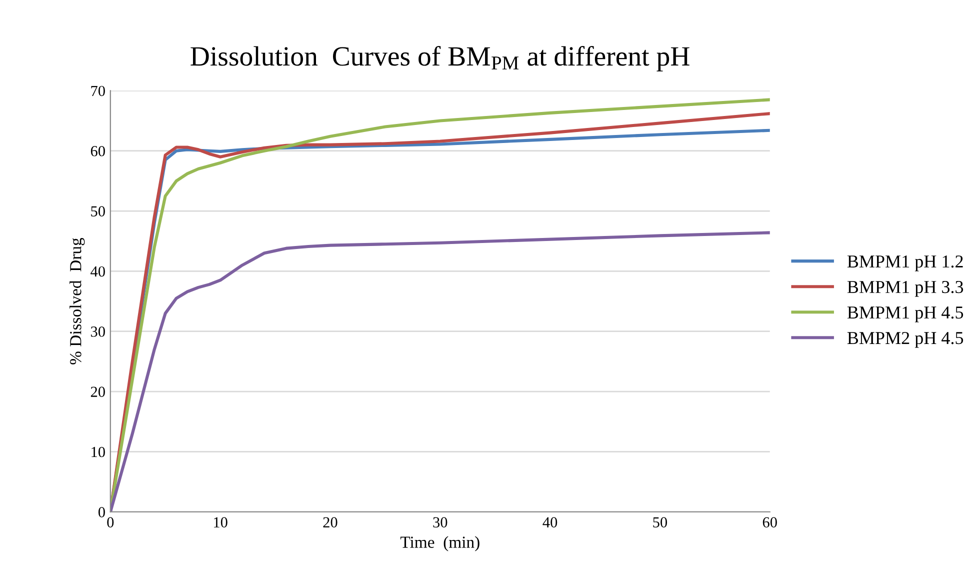 This screenshot has height=585, width=977. Describe the element at coordinates (550, 522) in the screenshot. I see `x-tick-label: 40` at that location.